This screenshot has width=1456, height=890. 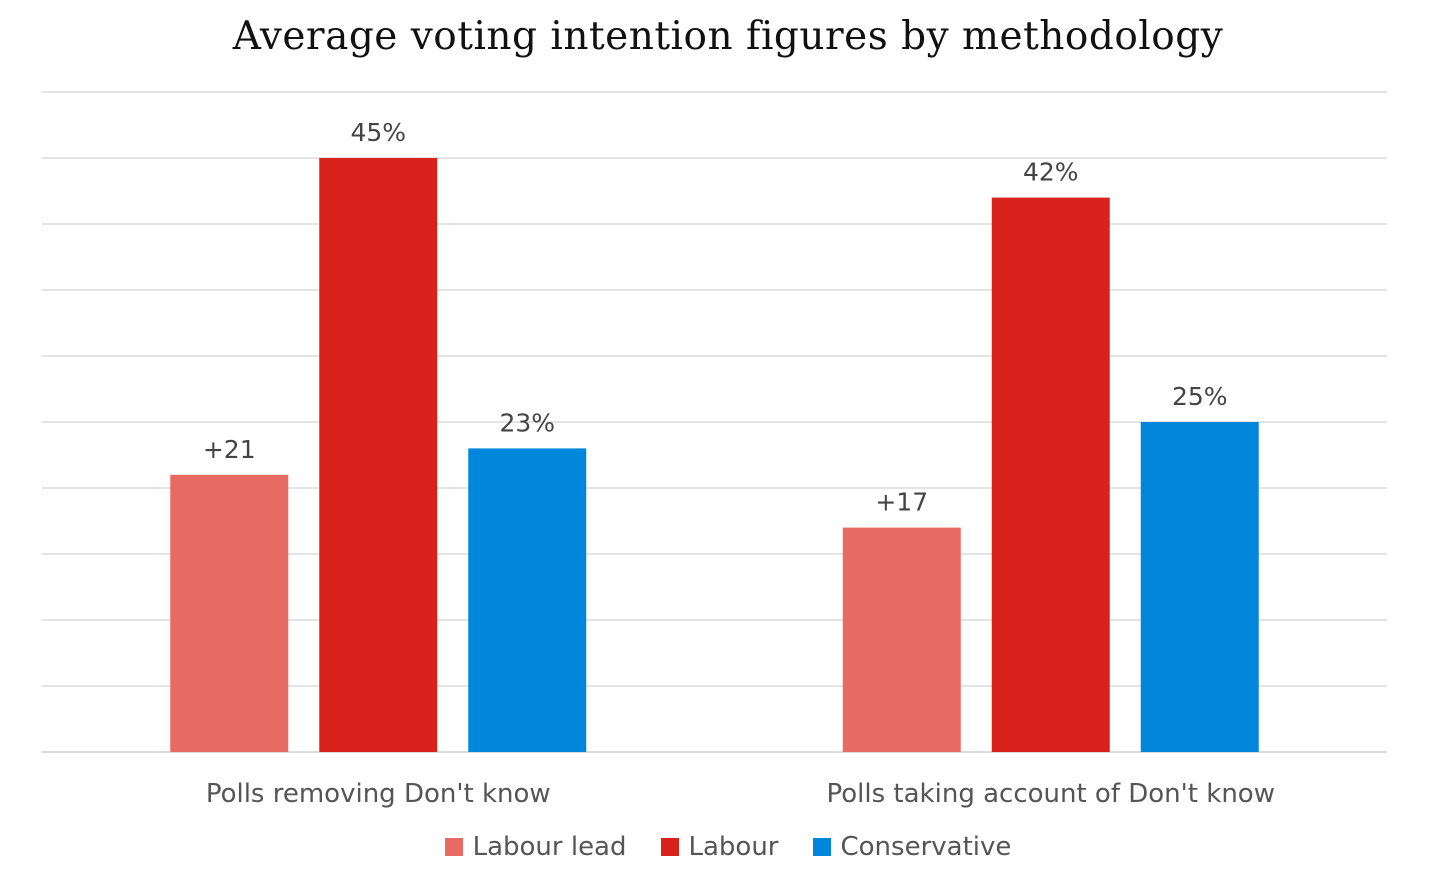 What do you see at coordinates (821, 847) in the screenshot?
I see `legend-swatch-conservative` at bounding box center [821, 847].